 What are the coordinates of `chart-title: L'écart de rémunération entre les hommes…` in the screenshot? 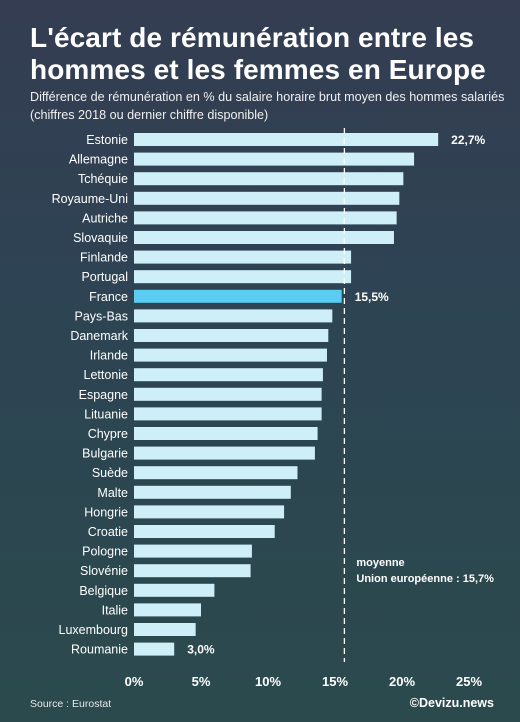 It's located at (258, 53).